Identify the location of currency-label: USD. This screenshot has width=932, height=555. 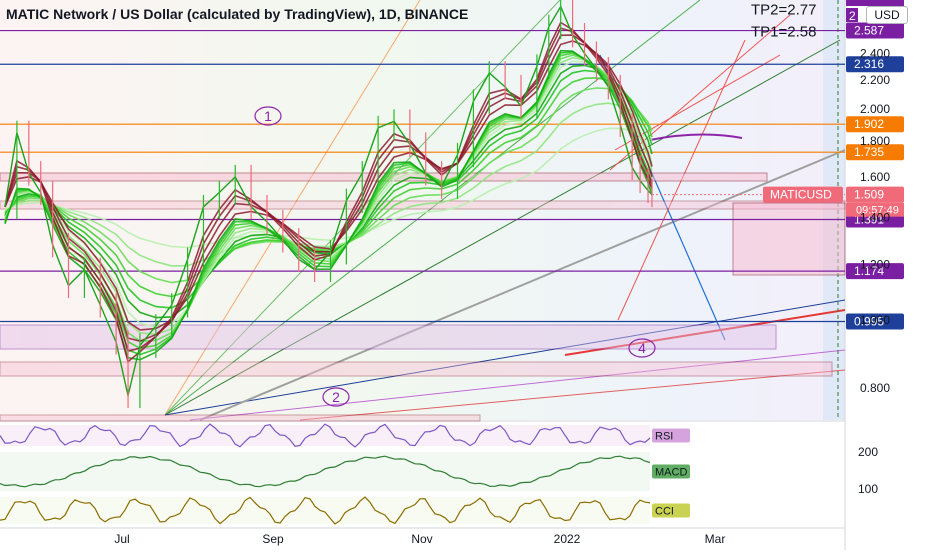
(887, 15).